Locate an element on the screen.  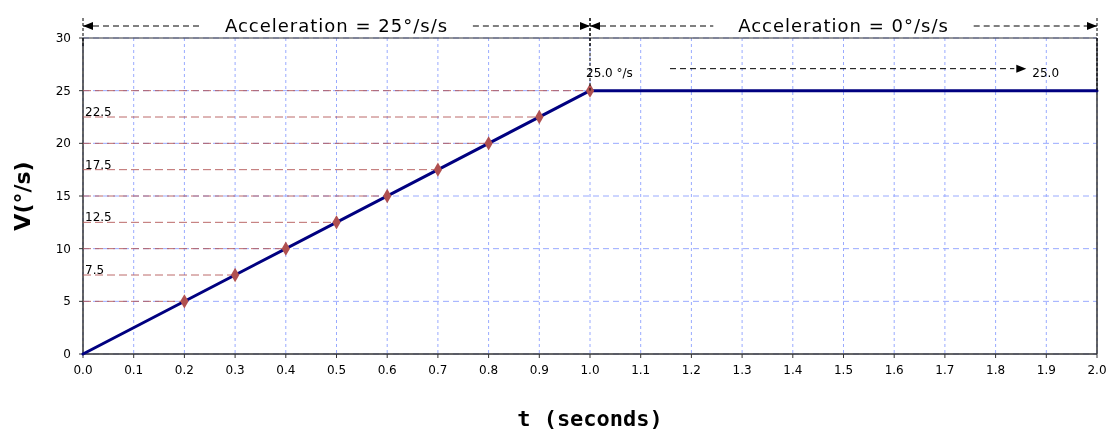
x-tick-label: 1.8 is located at coordinates (996, 370).